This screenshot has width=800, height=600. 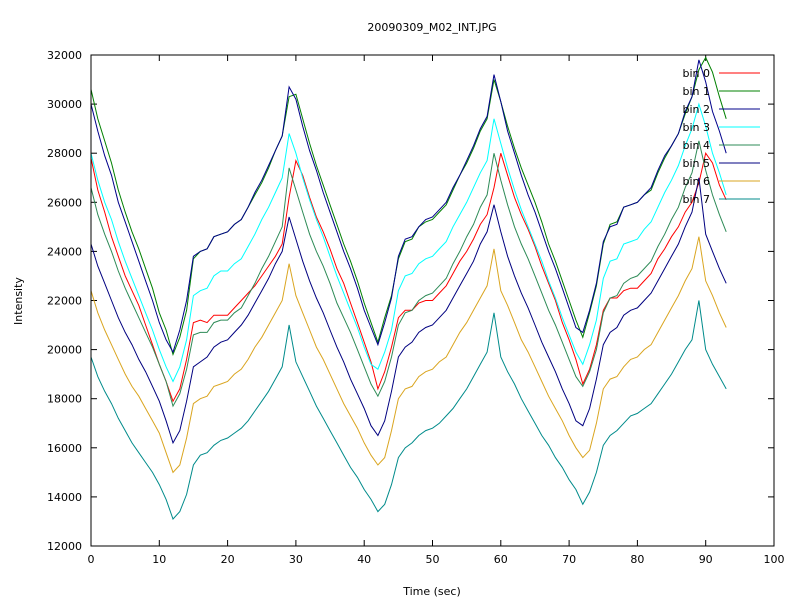 I want to click on legend-label: bin 4, so click(x=696, y=145).